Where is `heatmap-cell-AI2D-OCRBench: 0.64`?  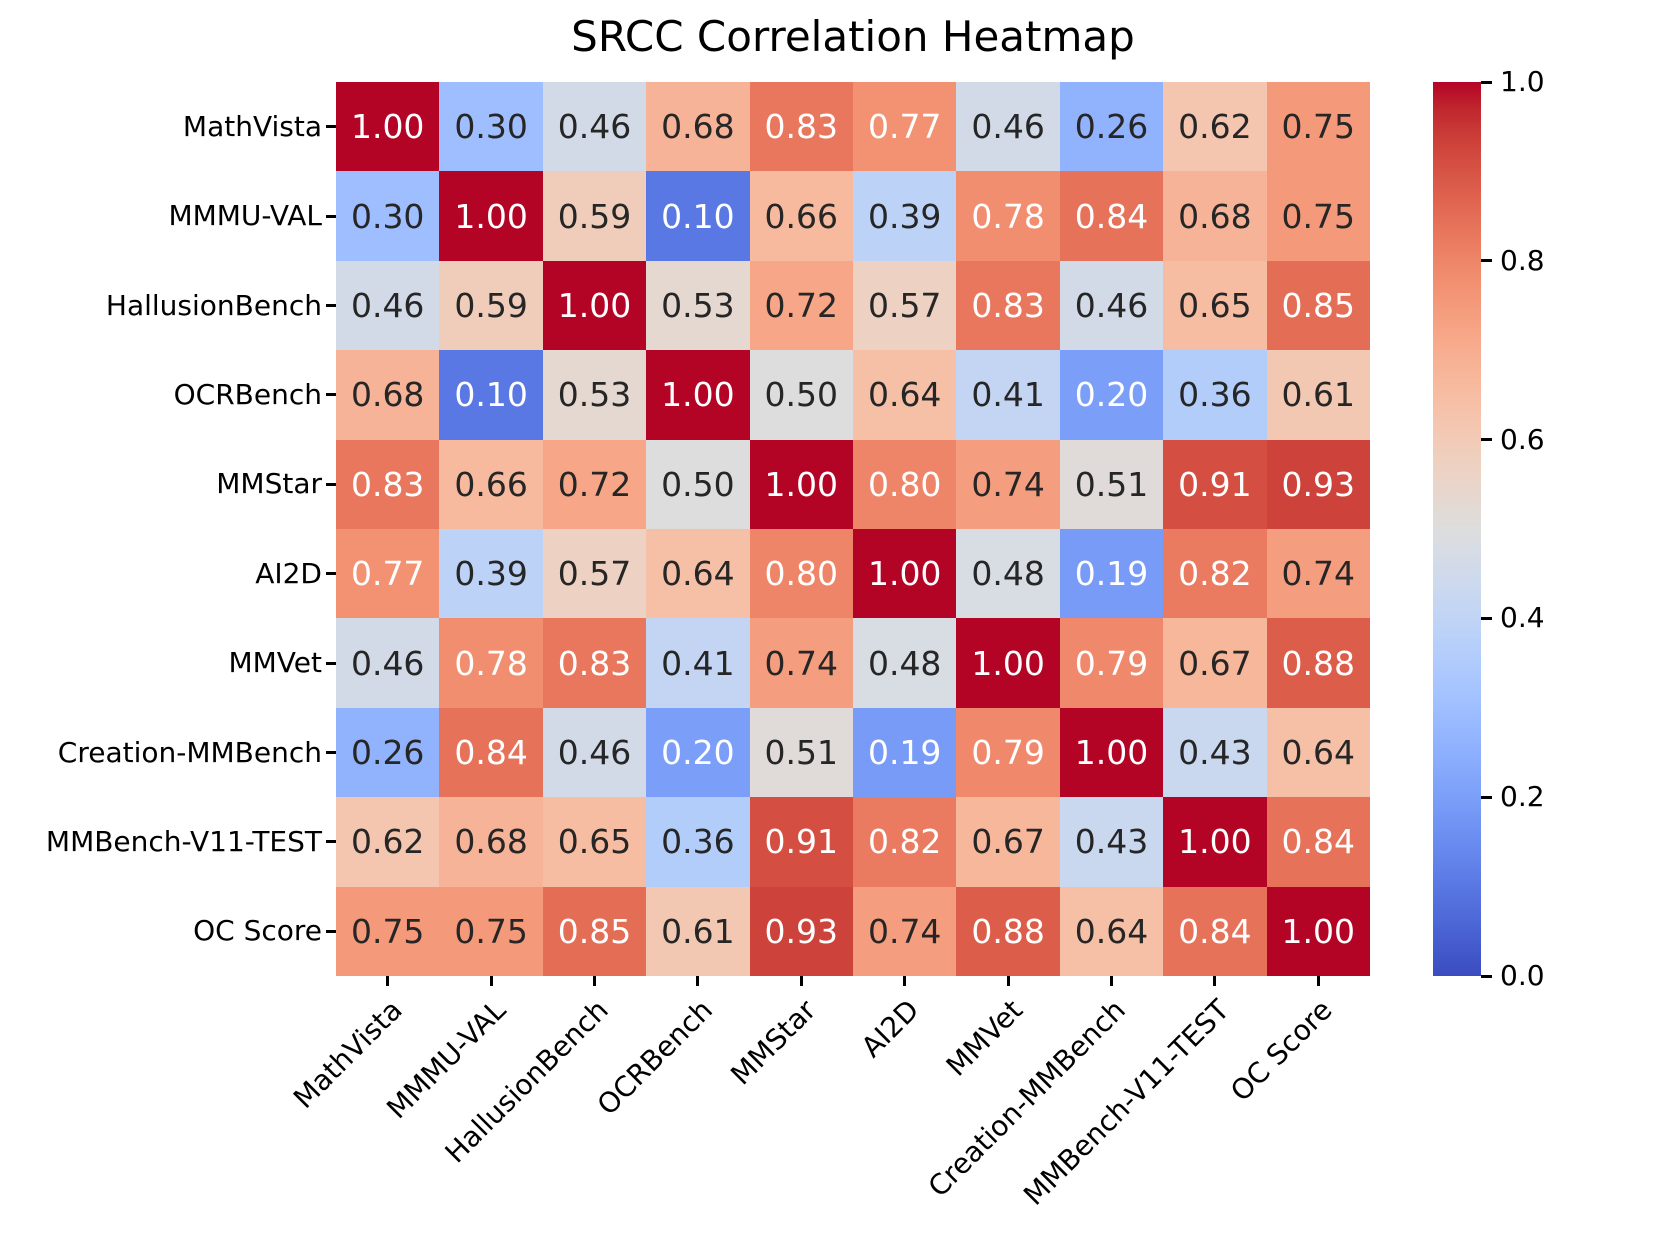
heatmap-cell-AI2D-OCRBench: 0.64 is located at coordinates (698, 574).